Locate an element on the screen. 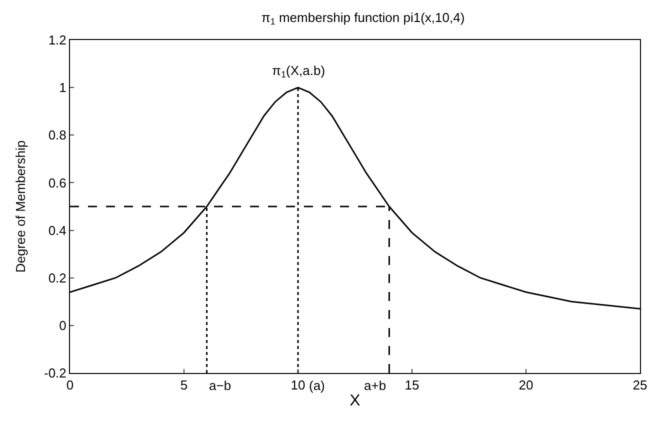 The image size is (660, 428). annotation: a−b is located at coordinates (220, 385).